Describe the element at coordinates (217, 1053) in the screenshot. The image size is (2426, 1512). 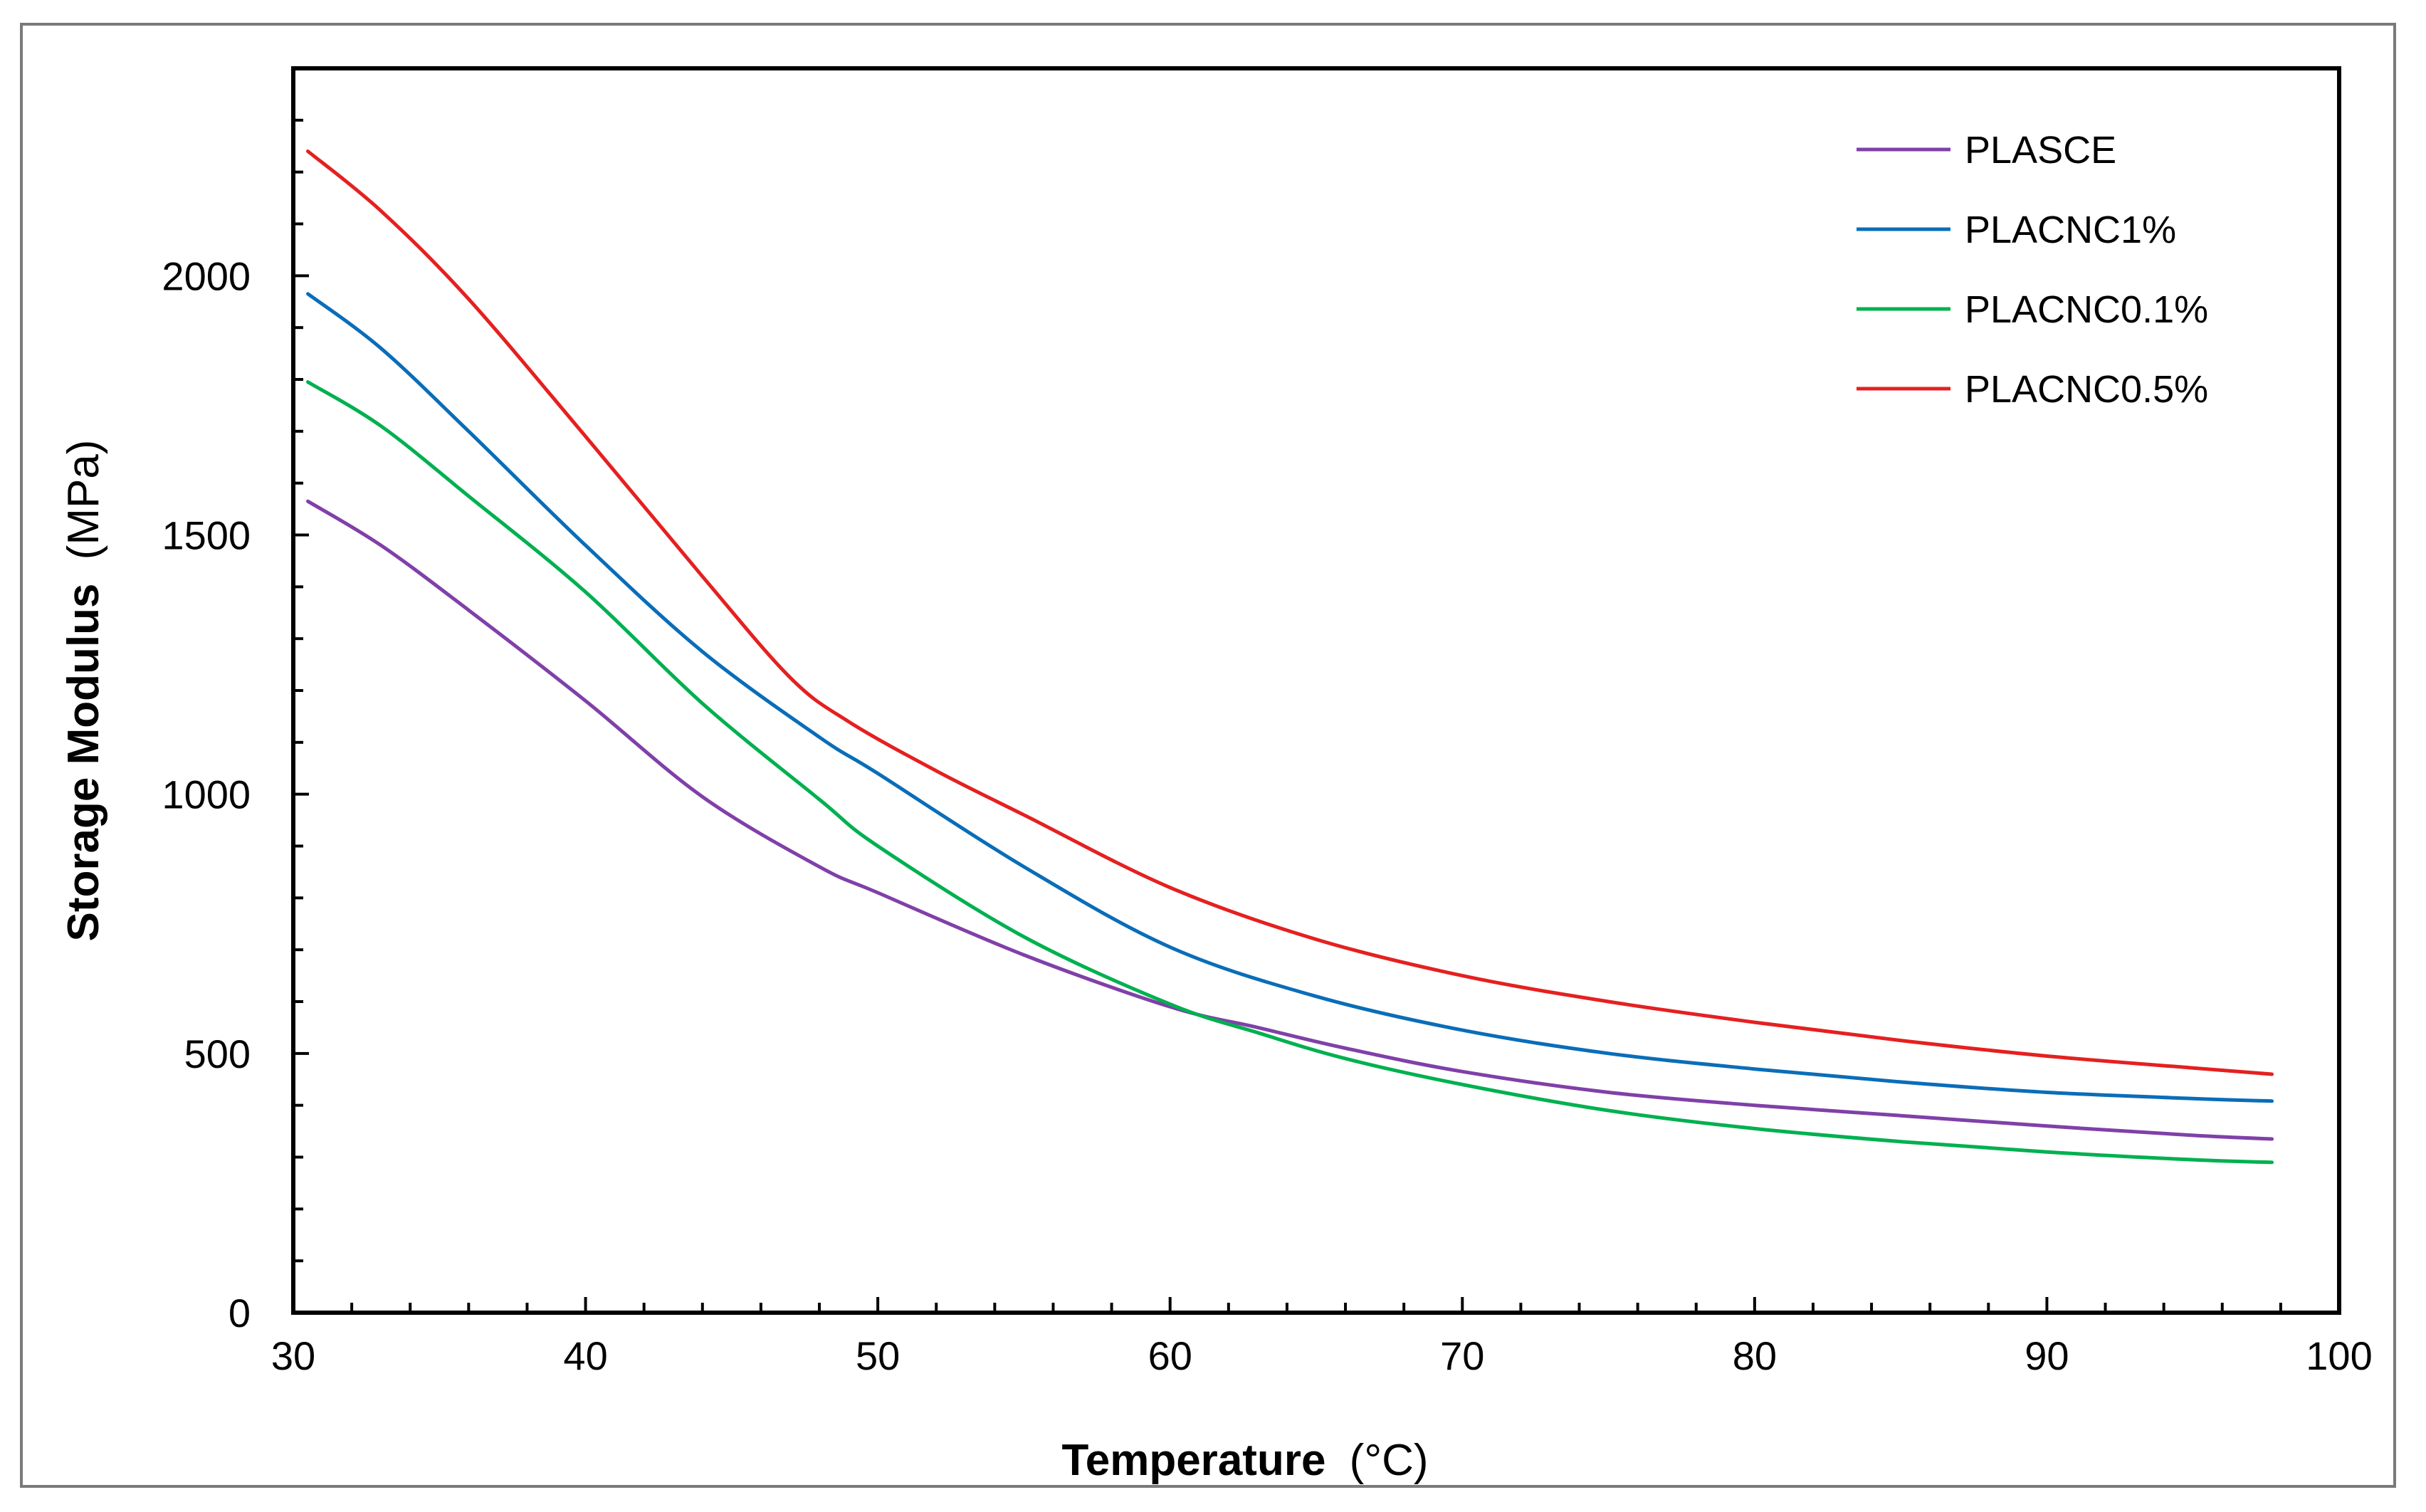
I see `y-tick-label: 500` at that location.